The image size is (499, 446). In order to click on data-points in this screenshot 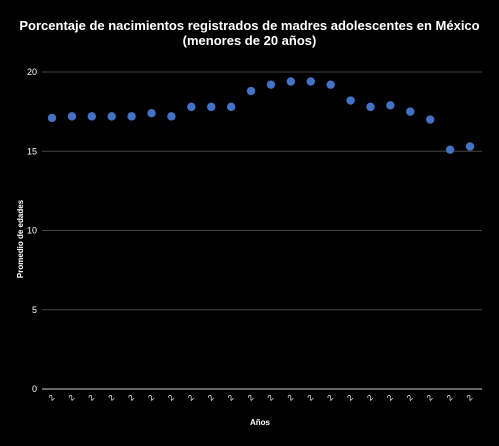, I will do `click(261, 115)`.